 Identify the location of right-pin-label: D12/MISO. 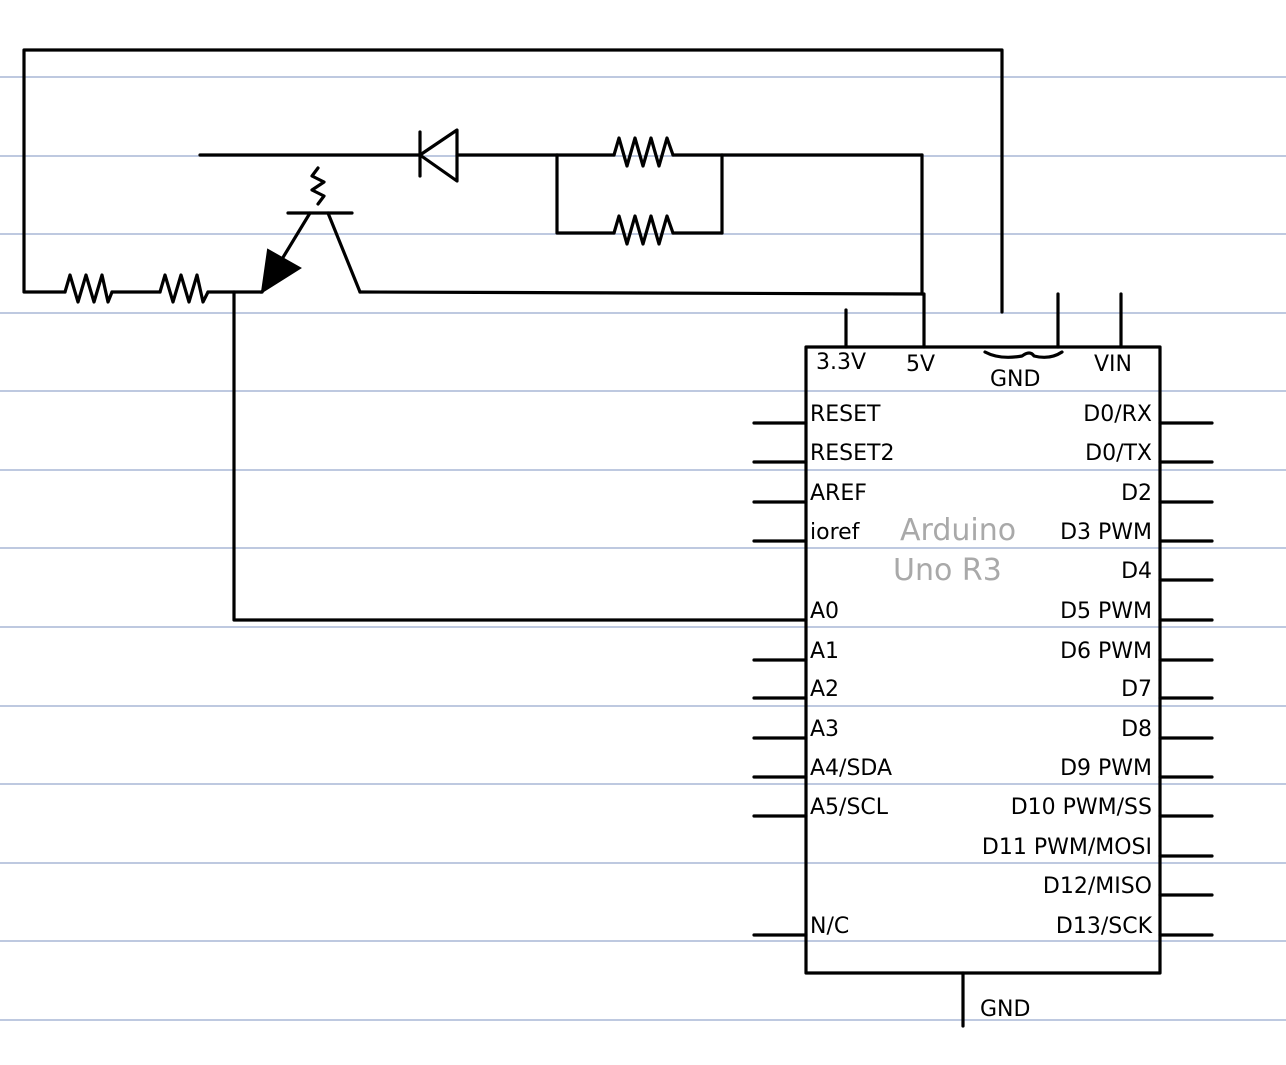
(1097, 886).